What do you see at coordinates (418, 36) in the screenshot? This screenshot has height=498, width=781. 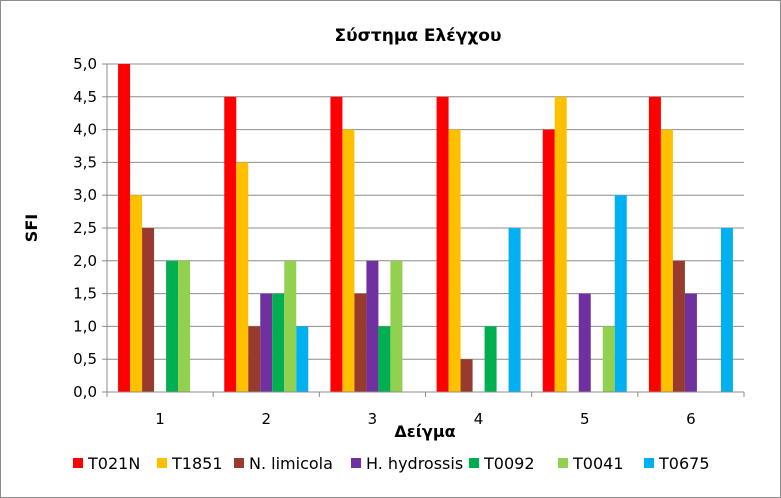 I see `chart-title: Σύστημα Ελέγχου` at bounding box center [418, 36].